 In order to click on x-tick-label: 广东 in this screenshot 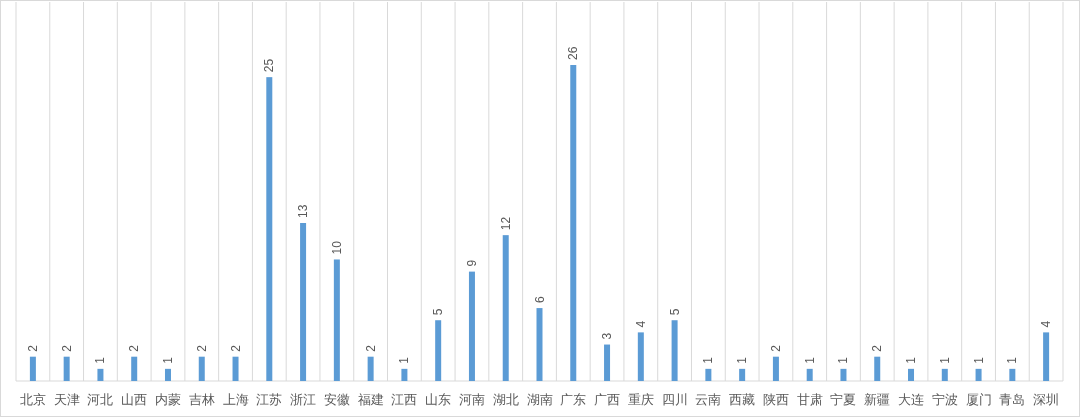, I will do `click(573, 399)`.